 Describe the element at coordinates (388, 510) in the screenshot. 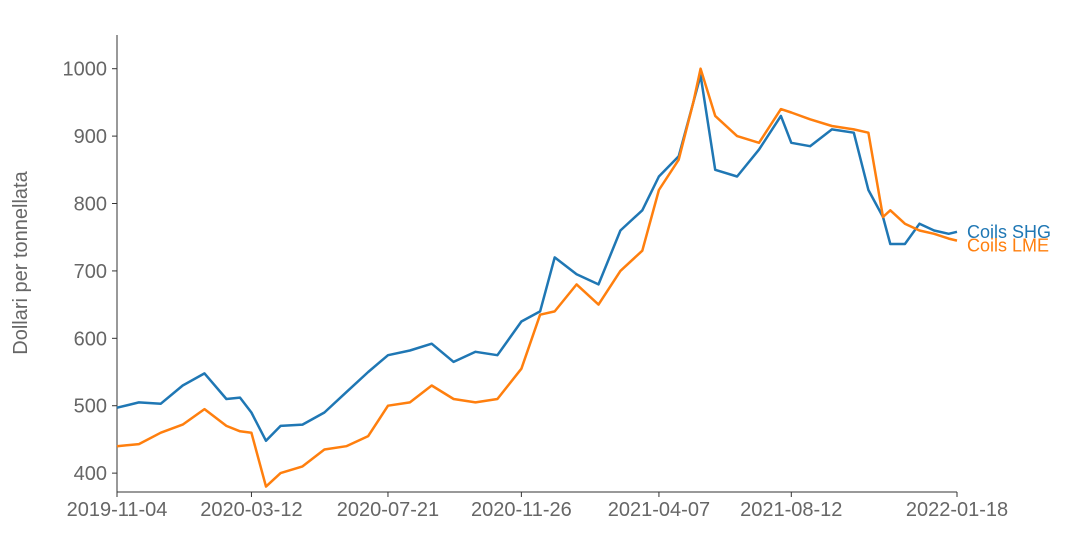

I see `x-tick-label: 2020-07-21` at that location.